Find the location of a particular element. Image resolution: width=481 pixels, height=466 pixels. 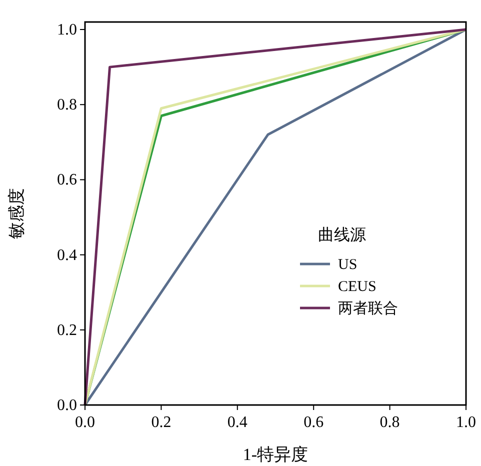

x-tick-label: 0.2 is located at coordinates (161, 422).